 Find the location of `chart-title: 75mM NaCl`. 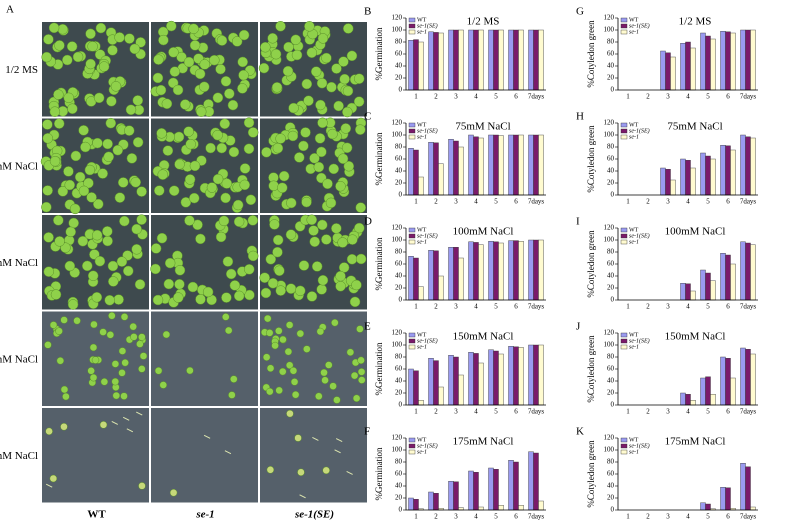

chart-title: 75mM NaCl is located at coordinates (482, 127).